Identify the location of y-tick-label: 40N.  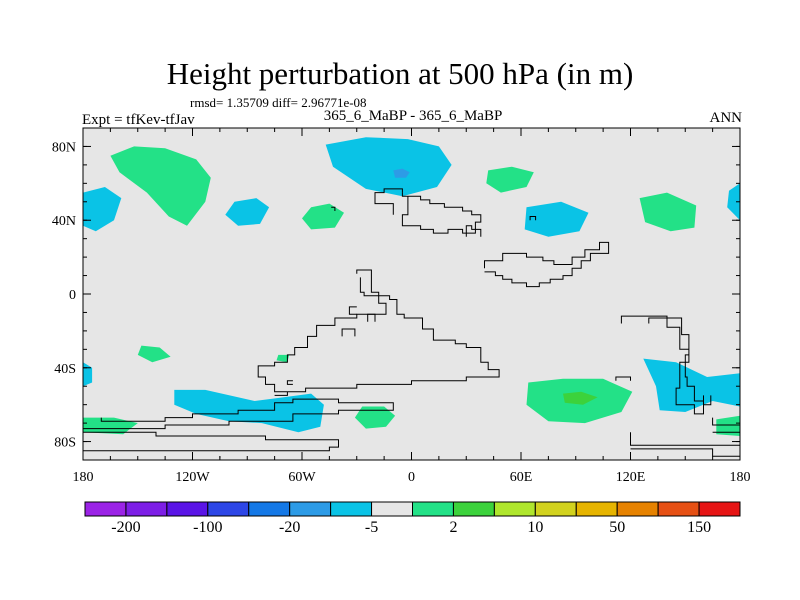
(64, 221).